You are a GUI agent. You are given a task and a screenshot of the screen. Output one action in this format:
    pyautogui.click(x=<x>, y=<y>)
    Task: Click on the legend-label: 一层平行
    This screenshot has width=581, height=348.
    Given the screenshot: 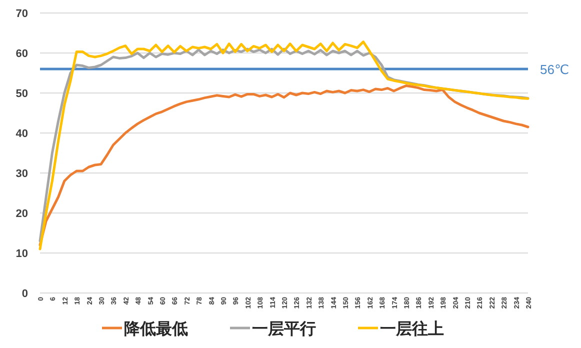 What is the action you would take?
    pyautogui.click(x=284, y=329)
    